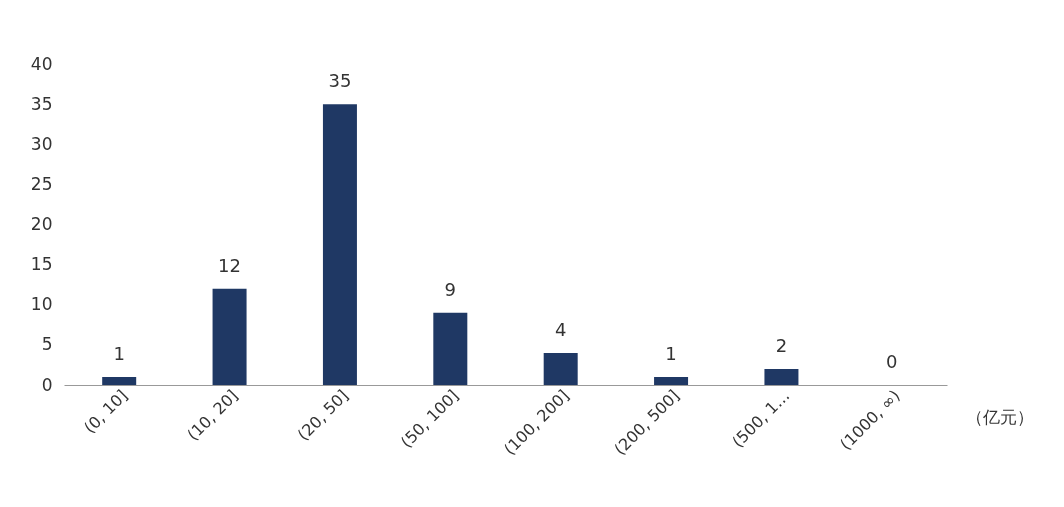  Describe the element at coordinates (41, 183) in the screenshot. I see `y-tick-label: 25` at that location.